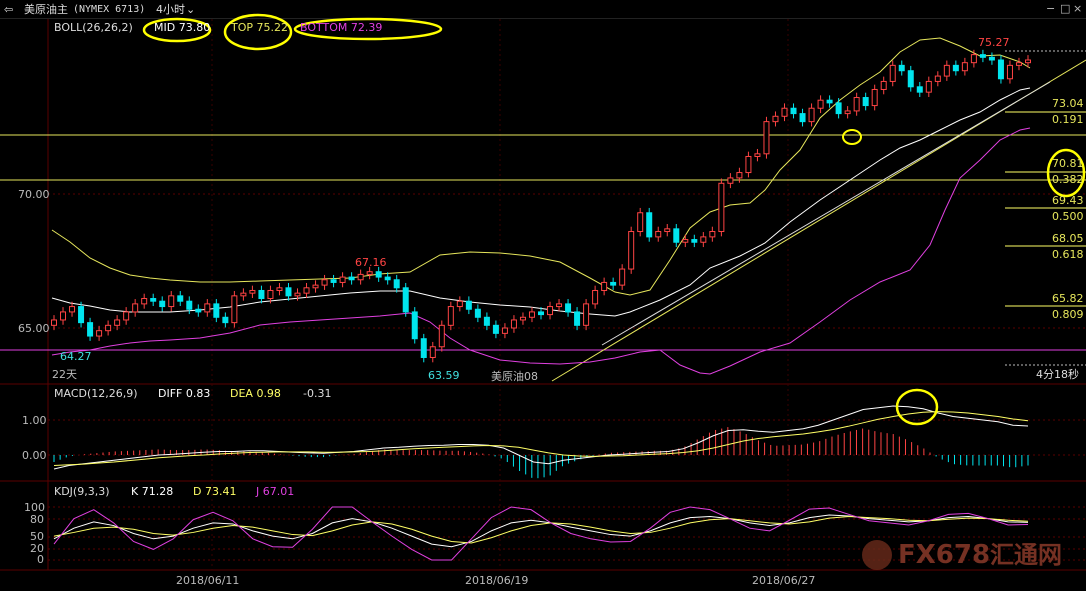  I want to click on kdj-y-tick-50: 50, so click(37, 536).